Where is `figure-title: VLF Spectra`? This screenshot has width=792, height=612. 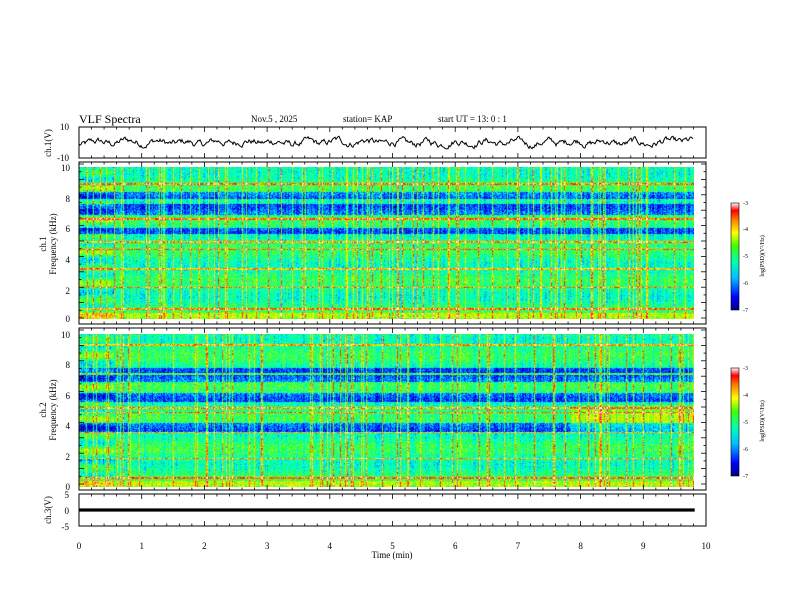 figure-title: VLF Spectra is located at coordinates (110, 119).